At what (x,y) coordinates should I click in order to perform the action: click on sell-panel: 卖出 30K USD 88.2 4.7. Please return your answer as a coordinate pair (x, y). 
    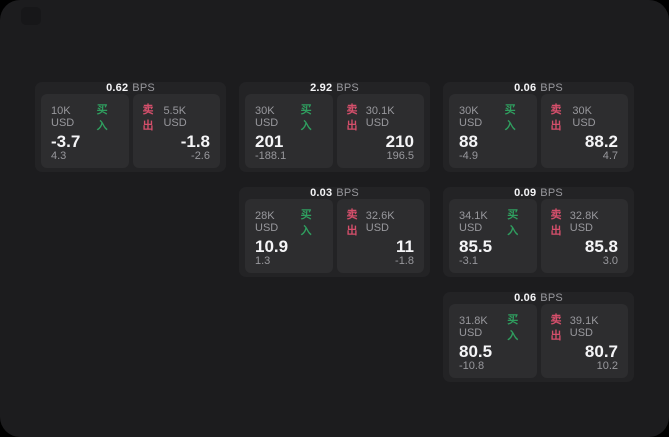
    Looking at the image, I should click on (584, 131).